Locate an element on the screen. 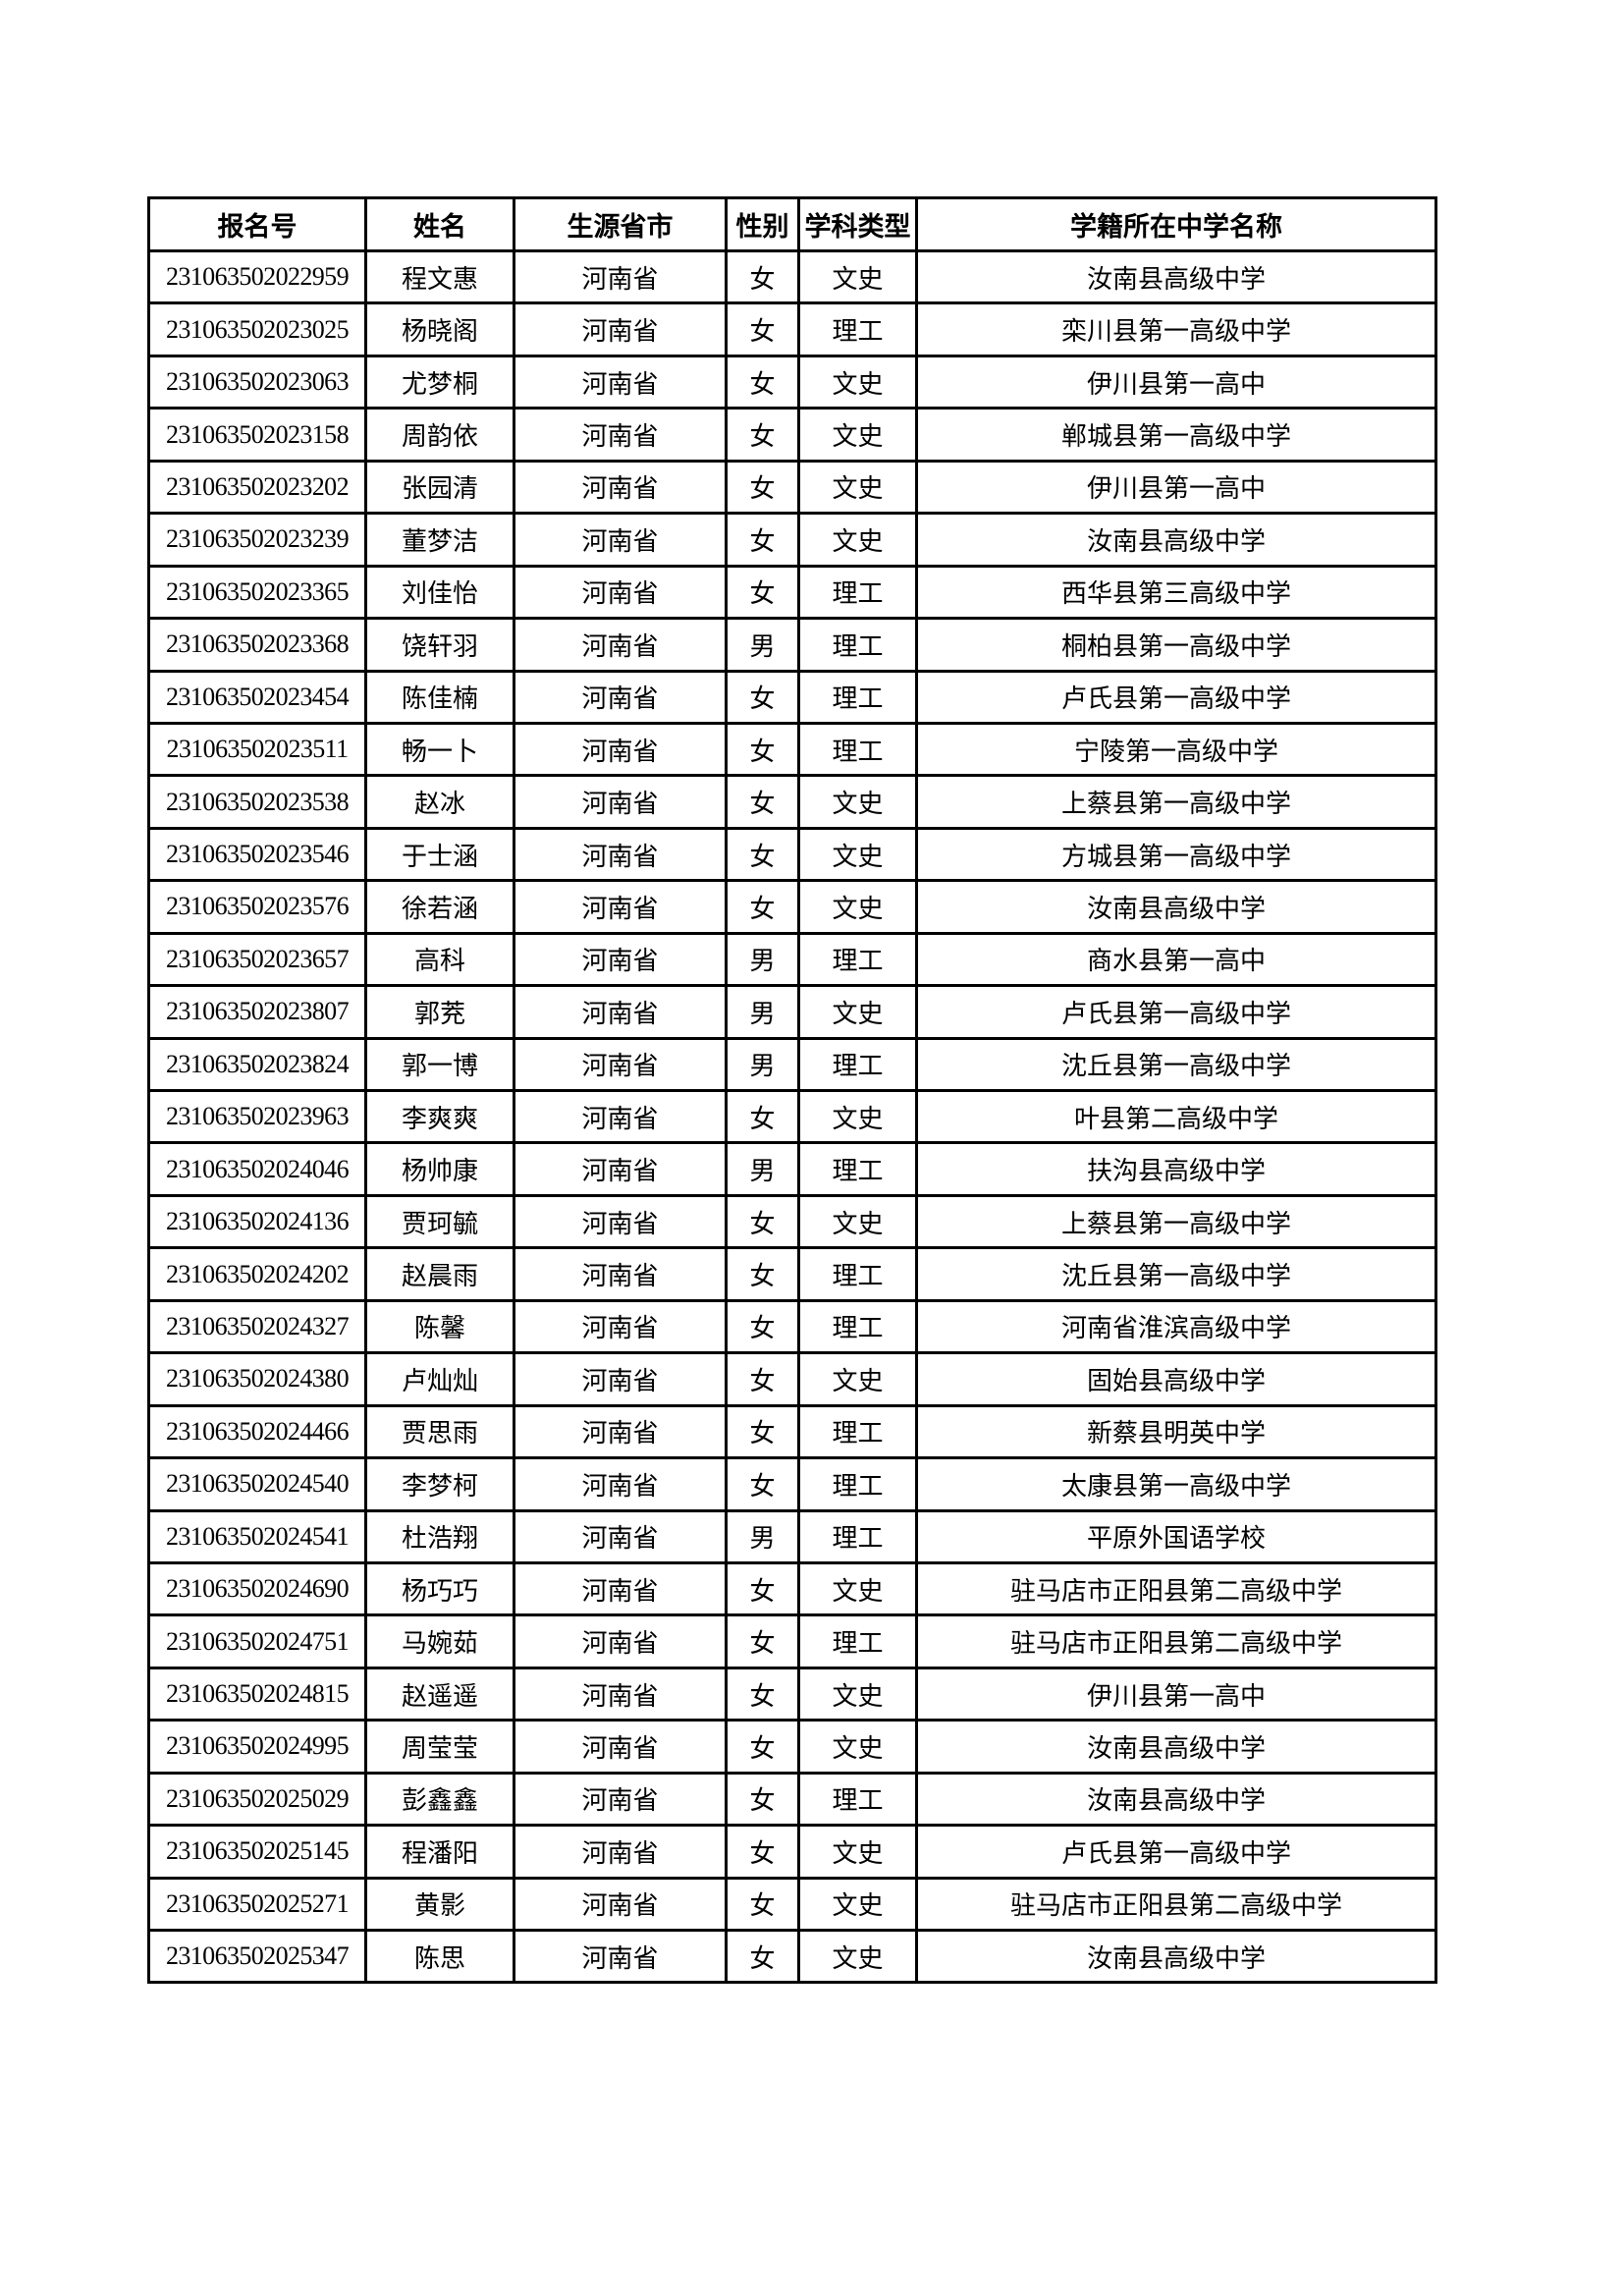 The height and width of the screenshot is (2296, 1624). cell-student-name: 卢灿灿 is located at coordinates (439, 1379).